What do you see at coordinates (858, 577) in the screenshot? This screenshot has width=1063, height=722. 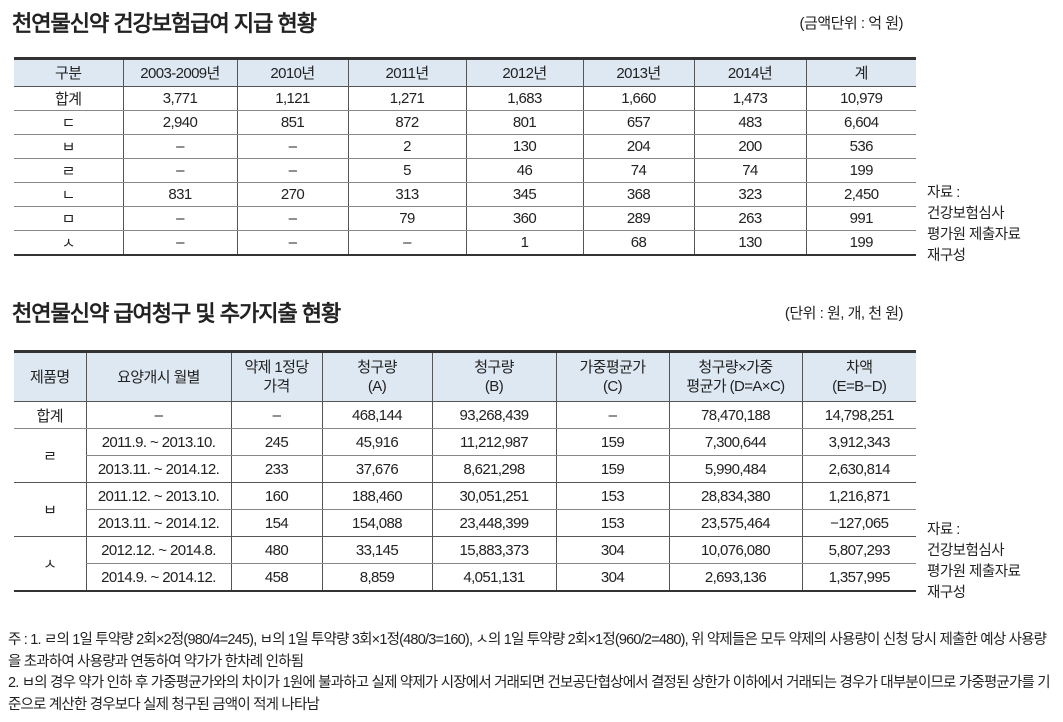 I see `table-cell: 1,357,995` at bounding box center [858, 577].